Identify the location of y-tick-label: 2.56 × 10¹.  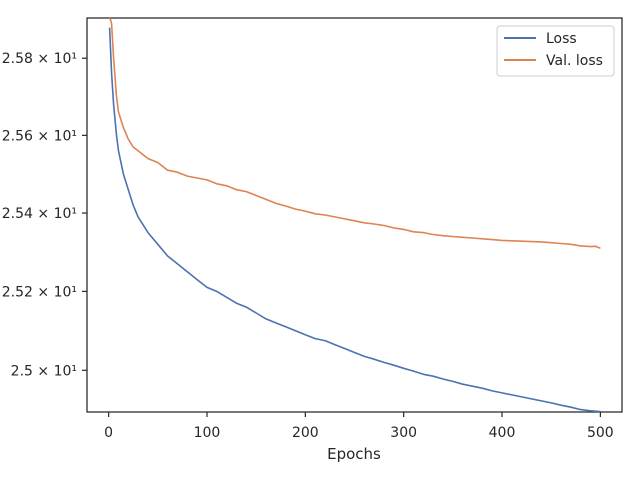
(39, 136).